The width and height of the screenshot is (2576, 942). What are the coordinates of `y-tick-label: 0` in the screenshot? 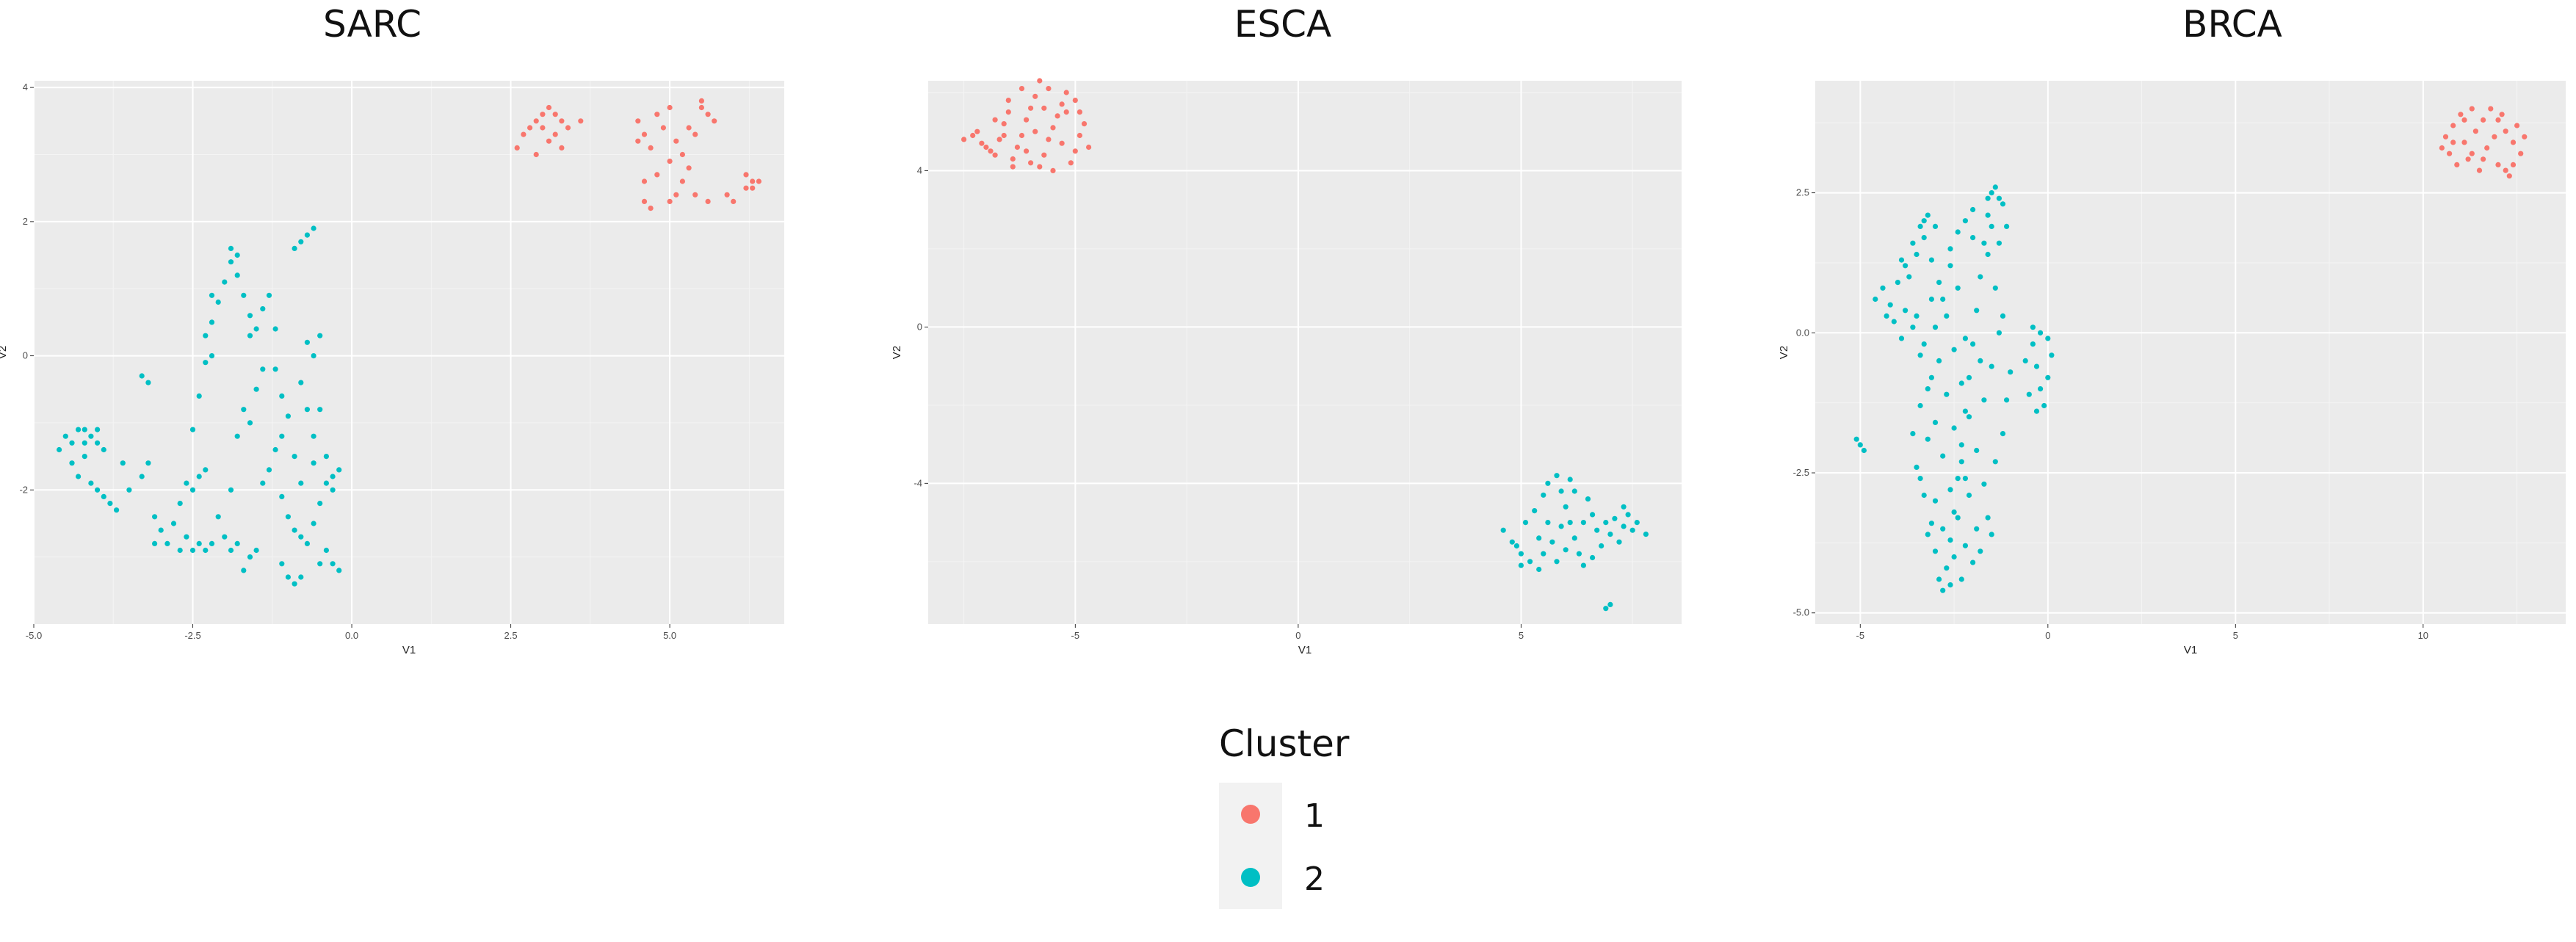 It's located at (919, 326).